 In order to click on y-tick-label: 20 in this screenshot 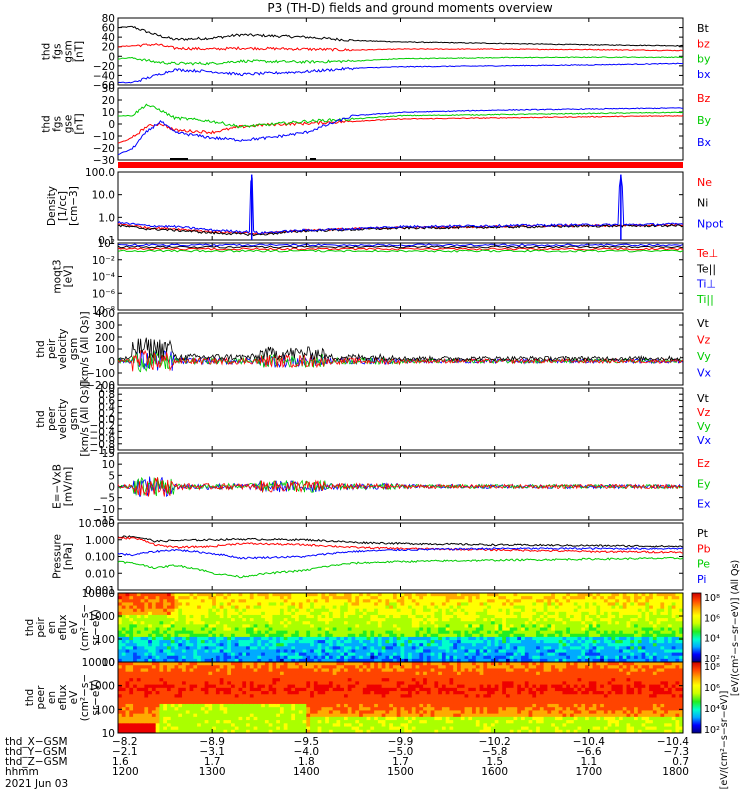, I will do `click(108, 101)`.